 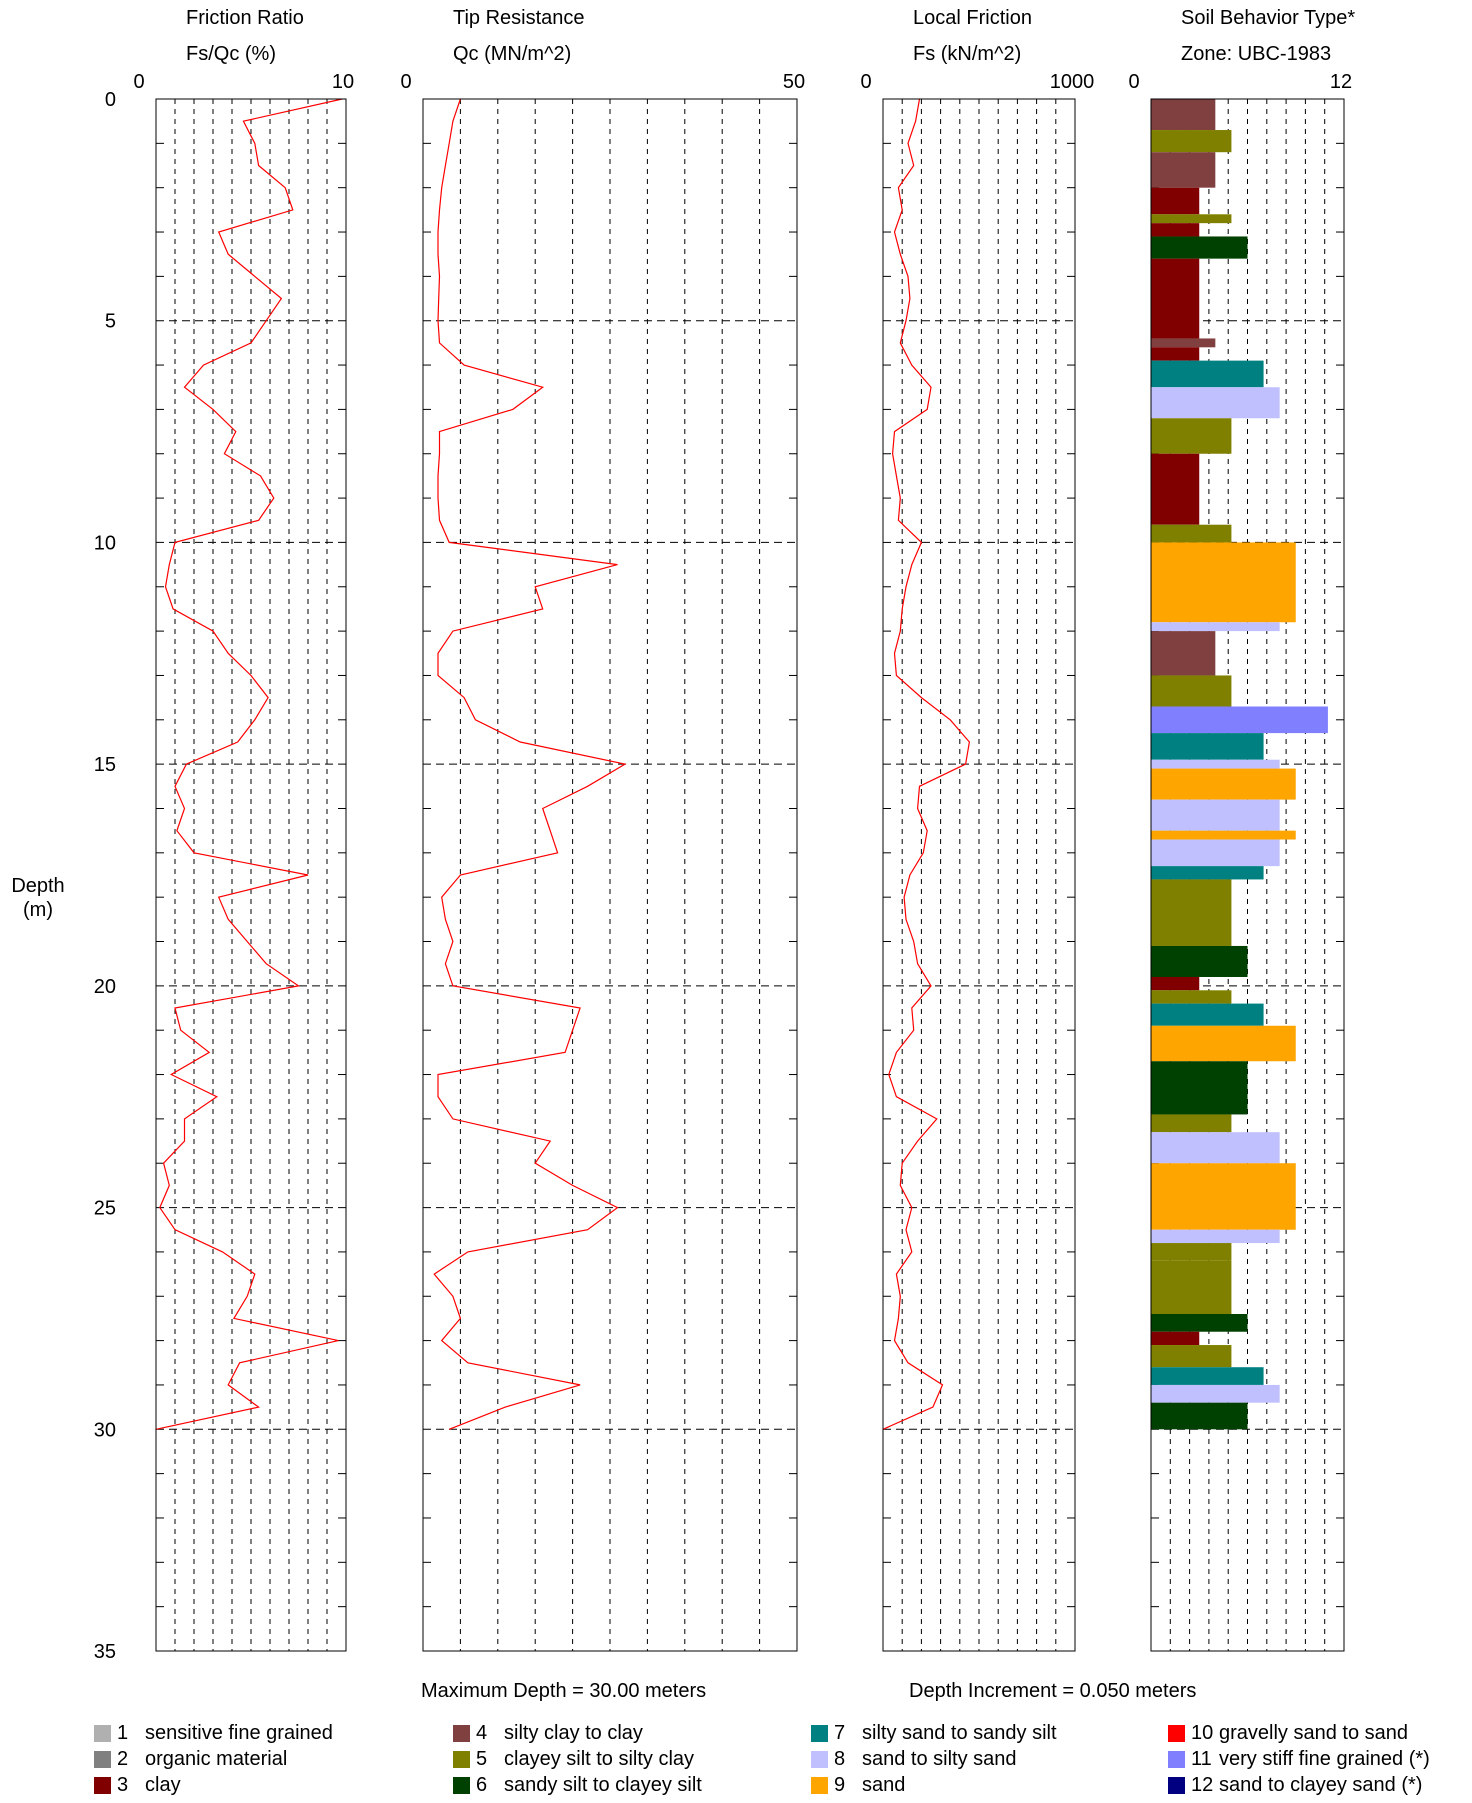 What do you see at coordinates (1314, 1732) in the screenshot?
I see `legend-label: gravelly sand to sand` at bounding box center [1314, 1732].